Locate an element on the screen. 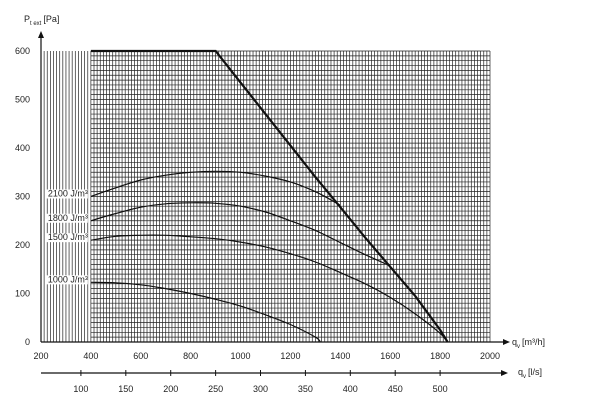  y-tick-label: 600 is located at coordinates (22, 51).